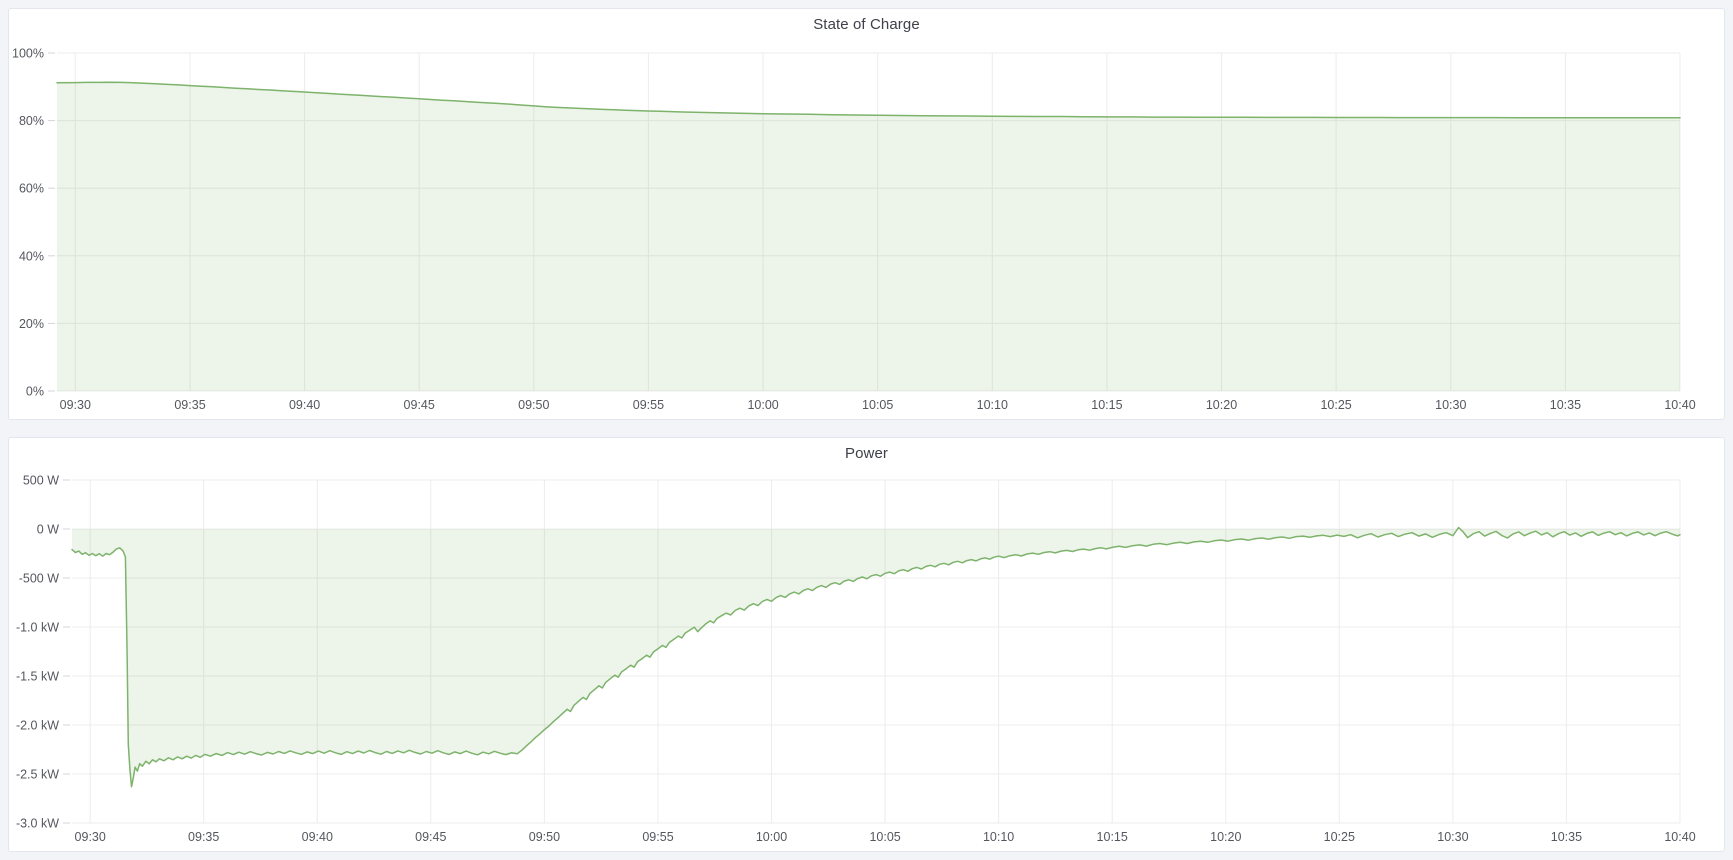  What do you see at coordinates (37, 726) in the screenshot?
I see `y-axis-tick-label: -2.0 kW` at bounding box center [37, 726].